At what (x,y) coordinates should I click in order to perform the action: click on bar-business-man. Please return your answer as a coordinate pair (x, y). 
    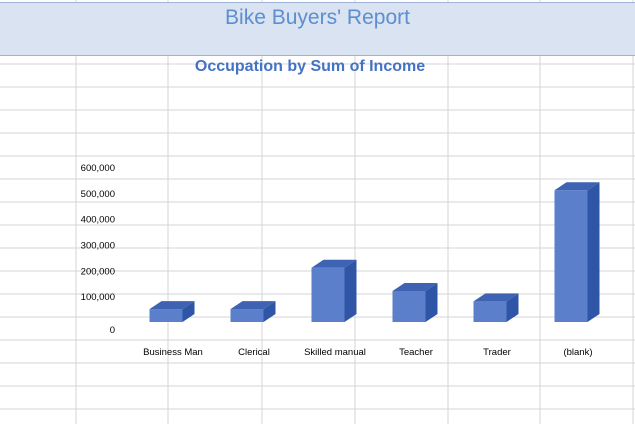
    Looking at the image, I should click on (172, 311).